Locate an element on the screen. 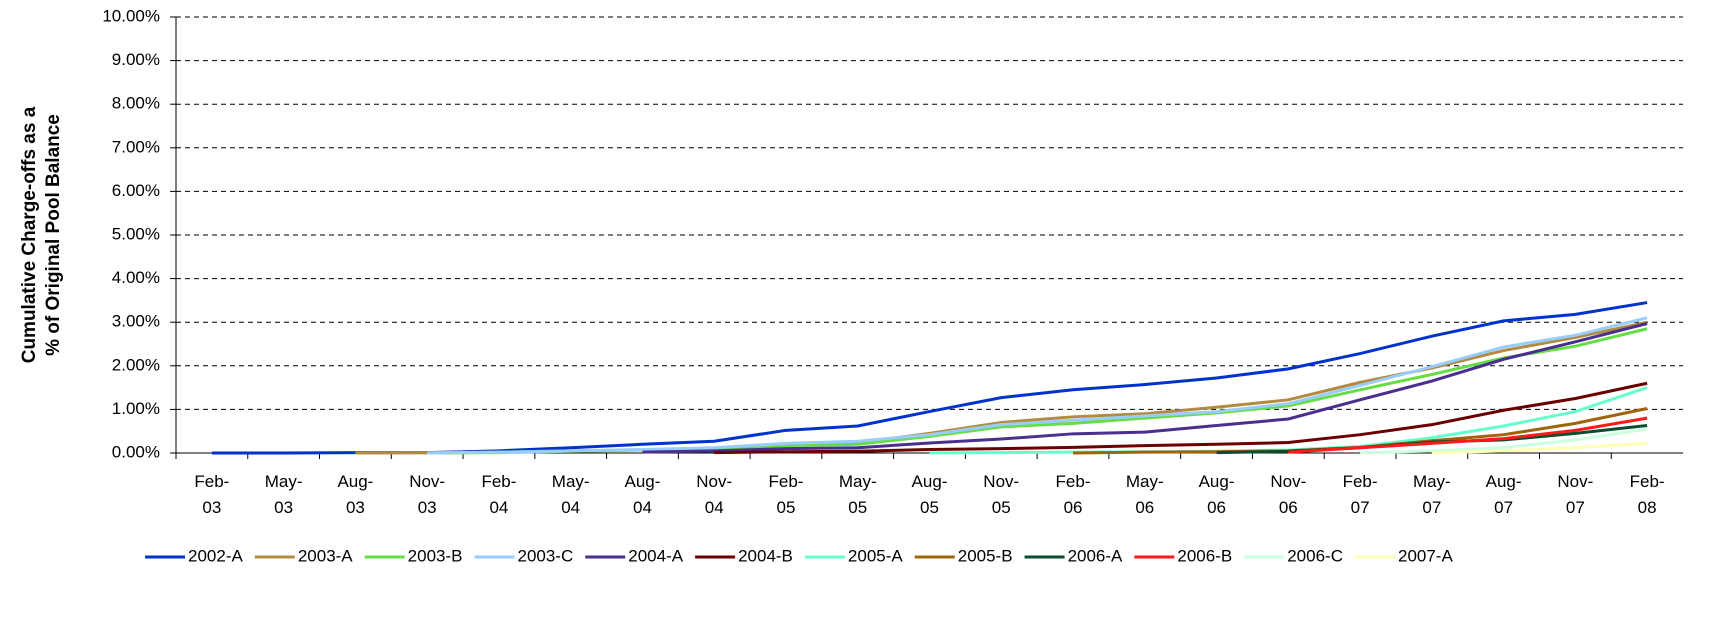 The height and width of the screenshot is (627, 1719). y-tick-label: 9.00% is located at coordinates (136, 59).